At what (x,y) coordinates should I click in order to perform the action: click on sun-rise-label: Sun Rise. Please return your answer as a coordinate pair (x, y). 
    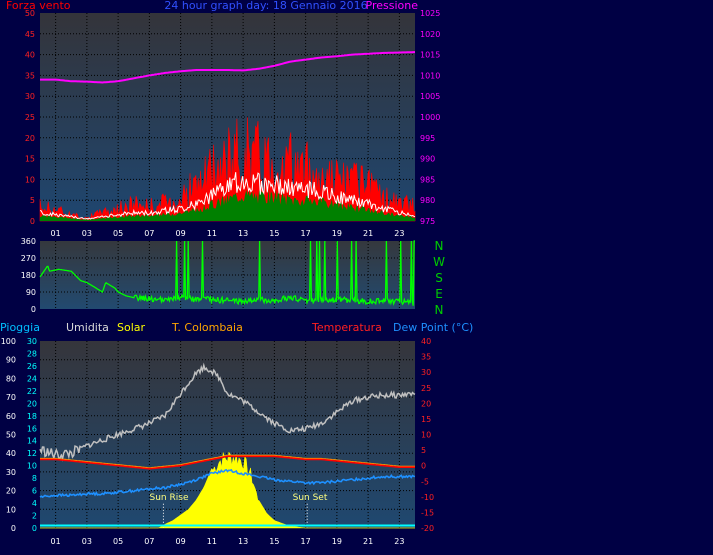
    Looking at the image, I should click on (169, 498).